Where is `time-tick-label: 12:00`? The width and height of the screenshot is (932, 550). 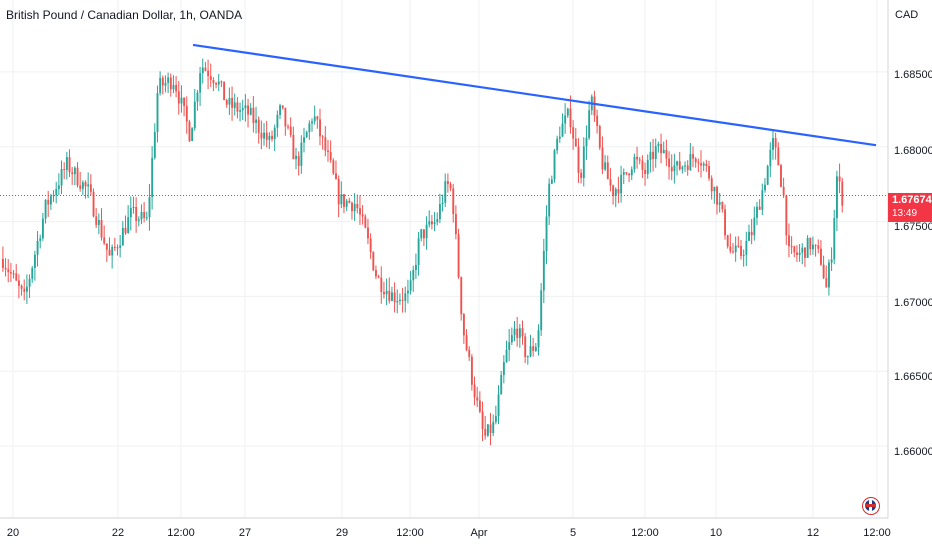 time-tick-label: 12:00 is located at coordinates (877, 533).